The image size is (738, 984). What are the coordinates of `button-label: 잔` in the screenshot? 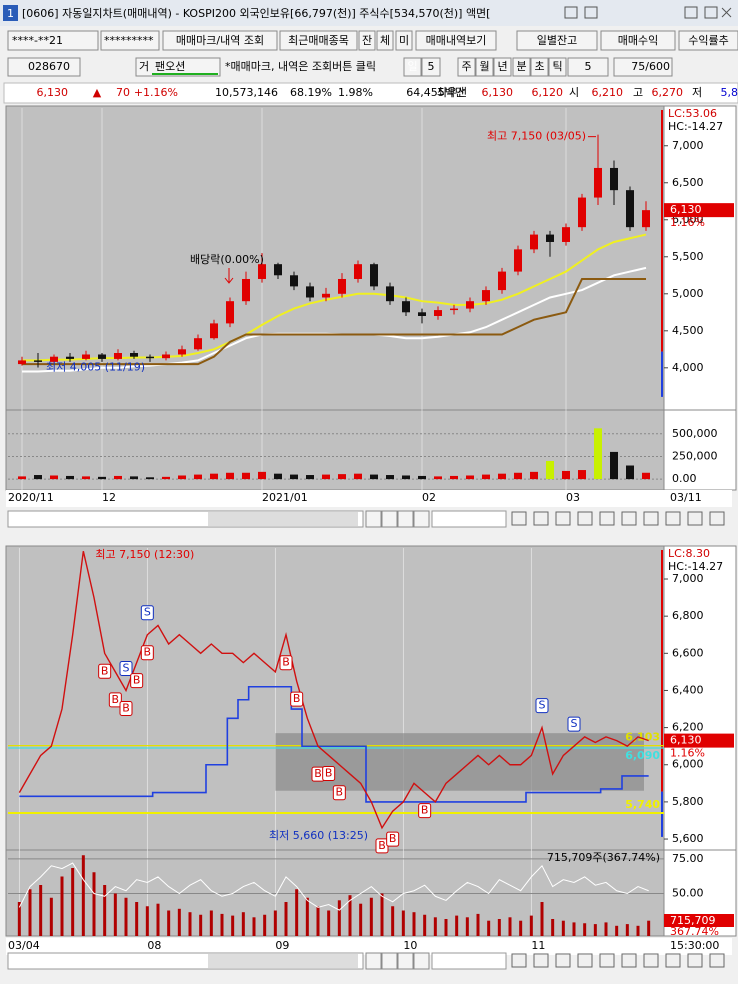 It's located at (367, 40).